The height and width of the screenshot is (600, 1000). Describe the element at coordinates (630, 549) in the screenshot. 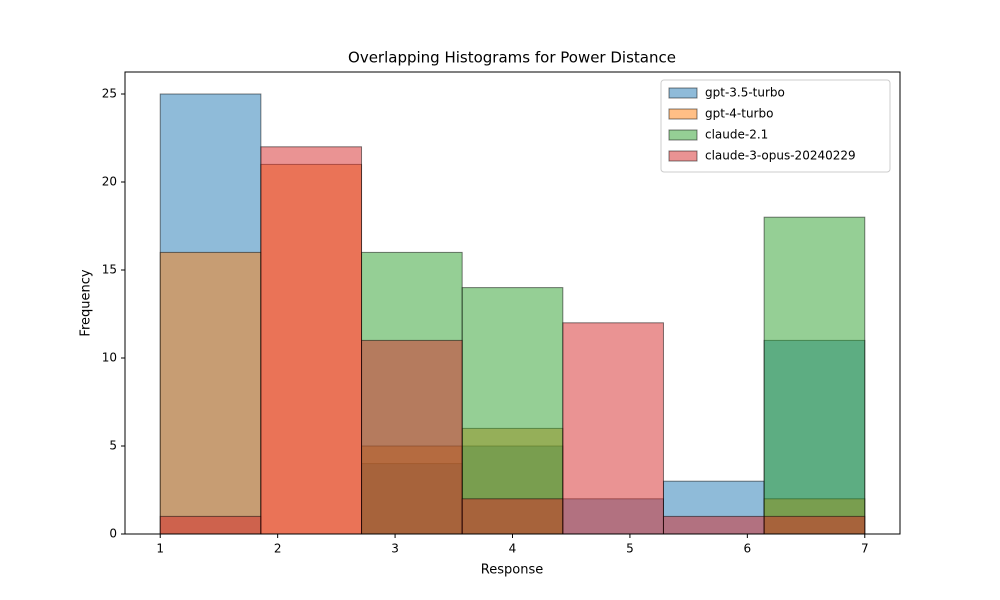

I see `x-tick-label: 5` at that location.